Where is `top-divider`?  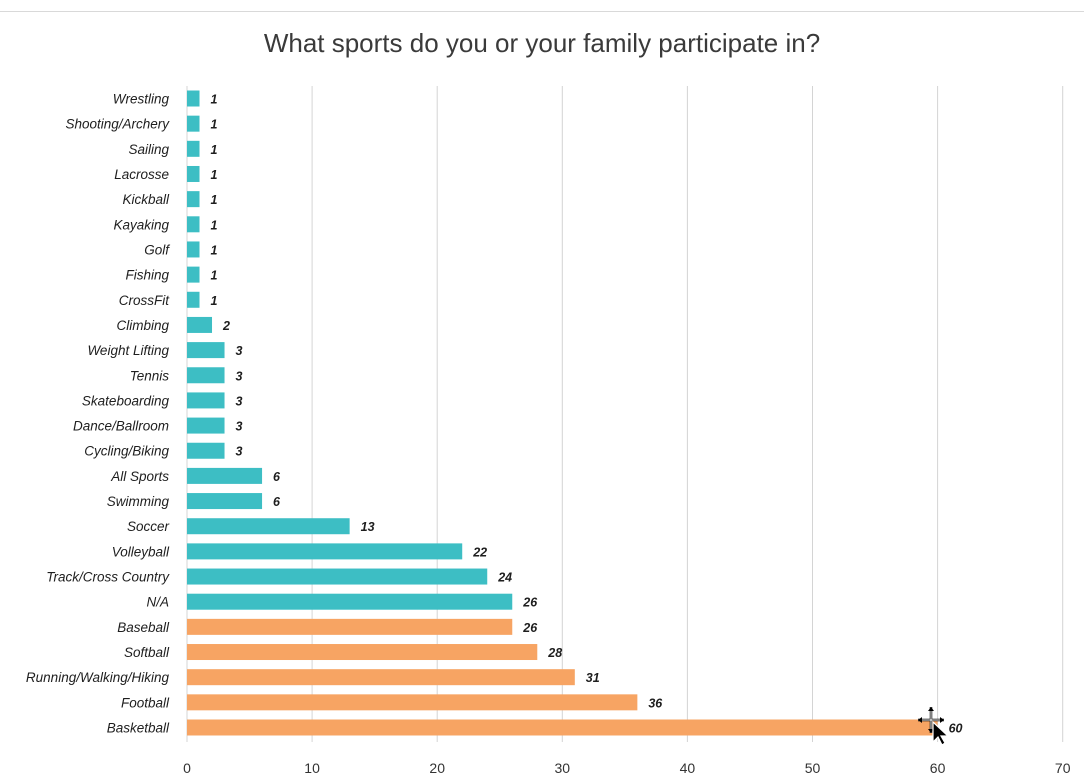
top-divider is located at coordinates (542, 11).